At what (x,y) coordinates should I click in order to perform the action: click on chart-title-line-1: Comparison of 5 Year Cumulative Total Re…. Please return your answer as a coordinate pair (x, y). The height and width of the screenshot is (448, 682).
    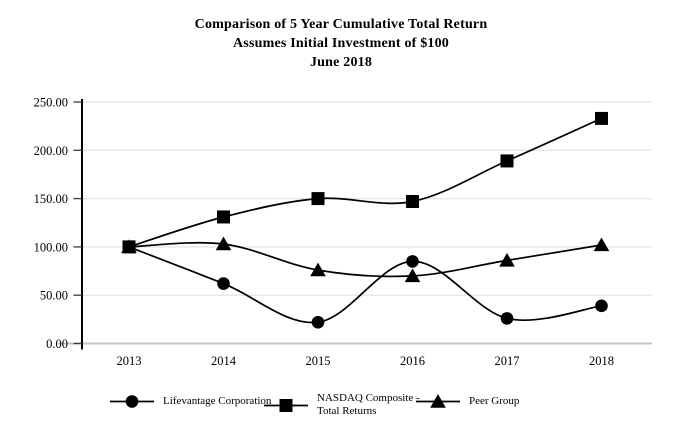
    Looking at the image, I should click on (341, 24).